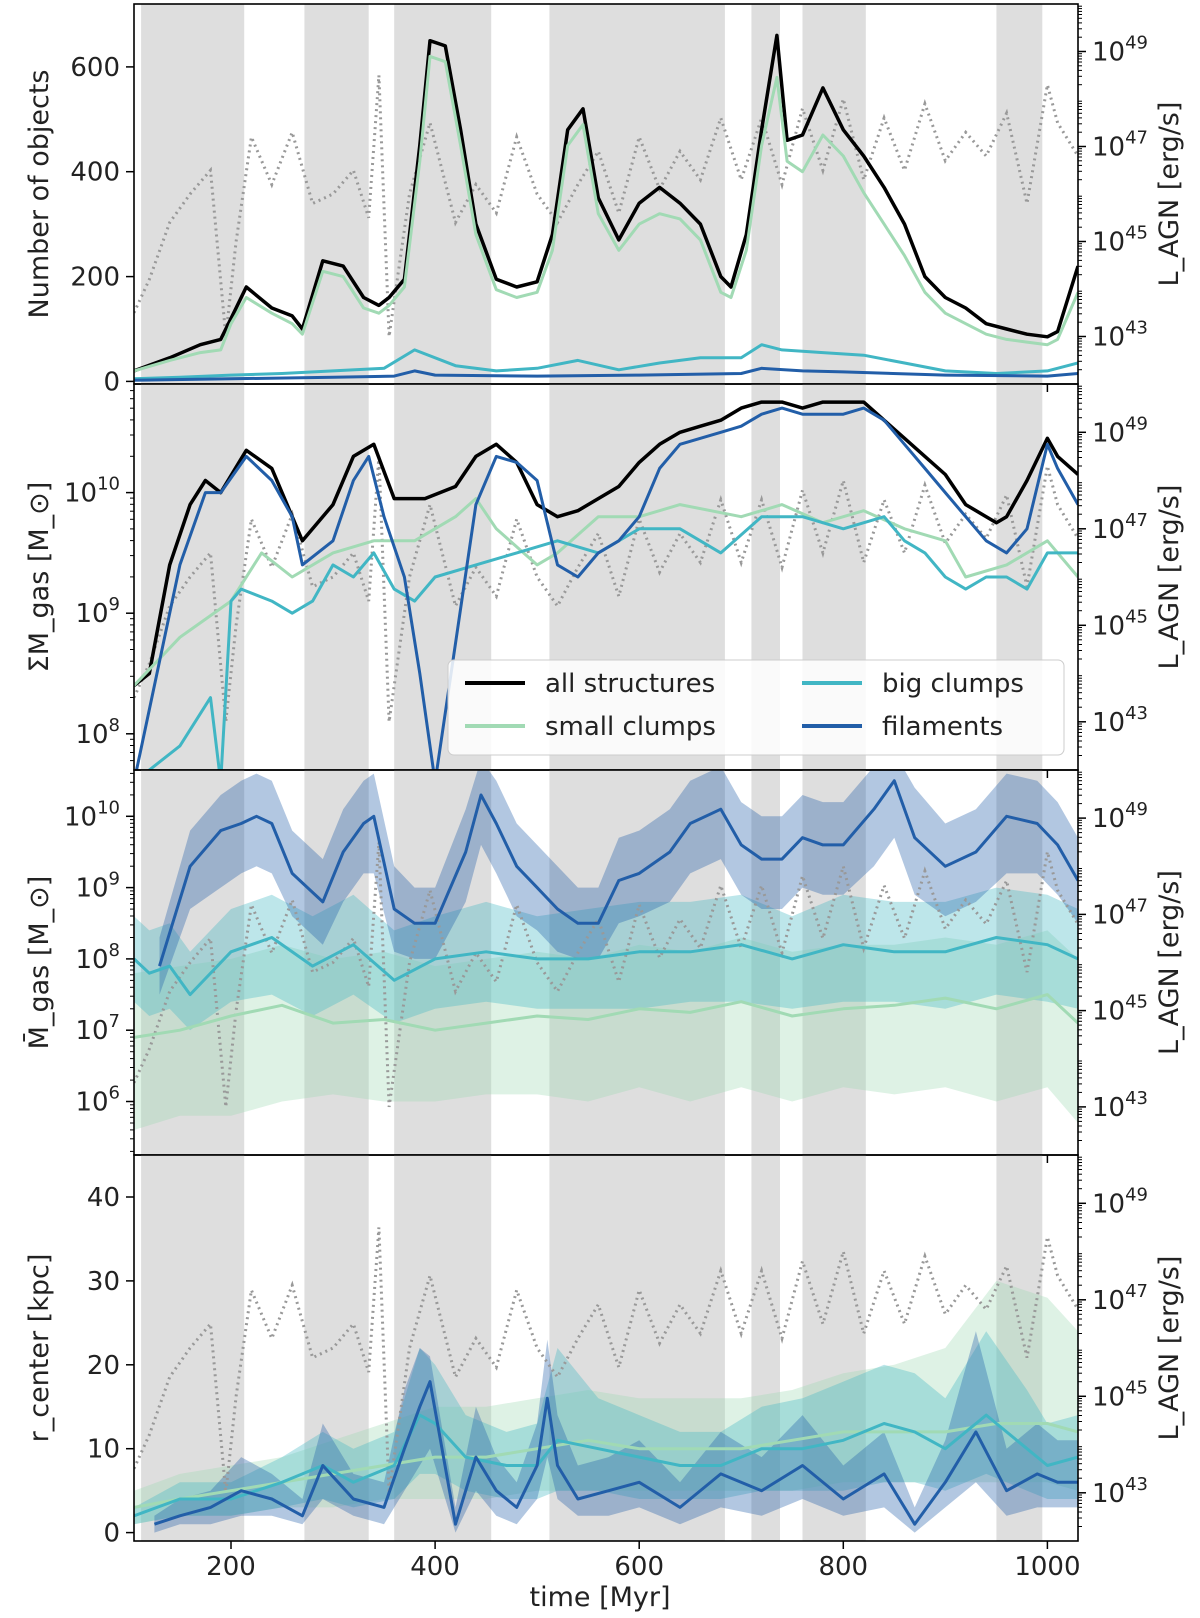  Describe the element at coordinates (843, 1567) in the screenshot. I see `x-tick-label: 800` at that location.